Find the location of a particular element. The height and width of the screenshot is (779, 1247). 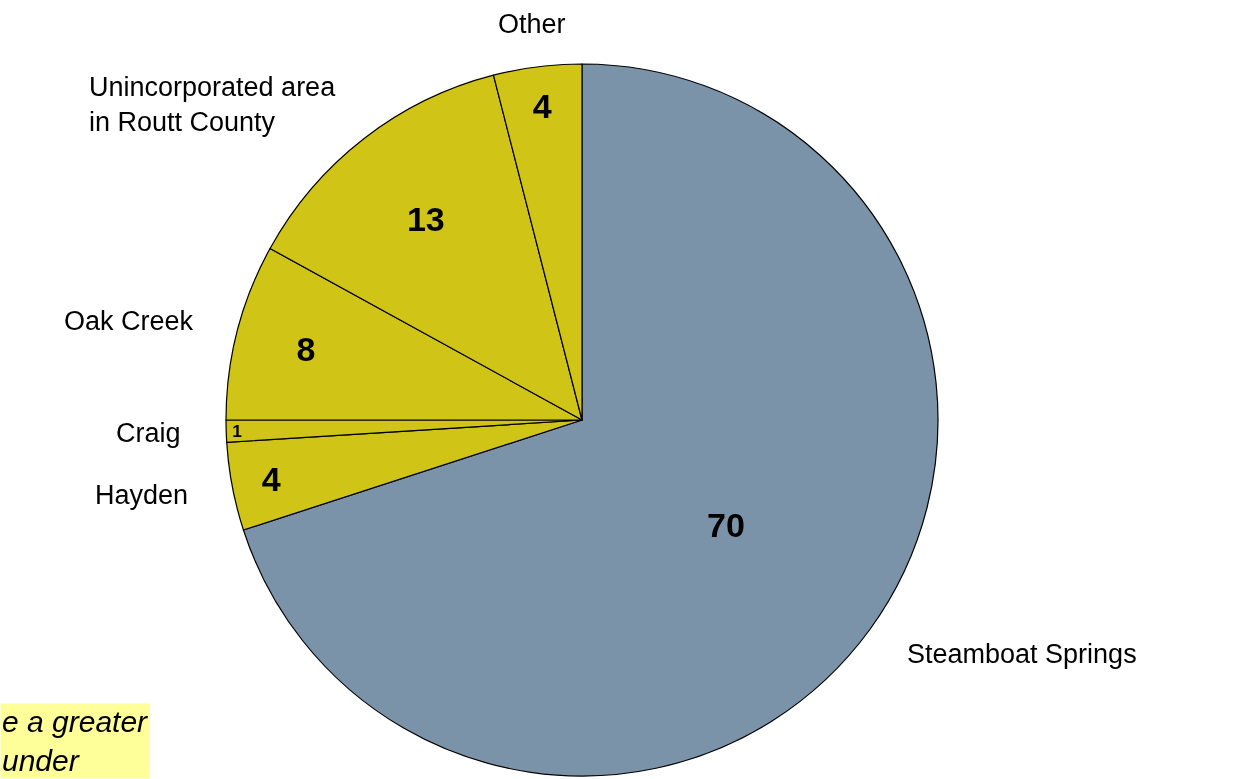

data-label: 13 is located at coordinates (425, 218).